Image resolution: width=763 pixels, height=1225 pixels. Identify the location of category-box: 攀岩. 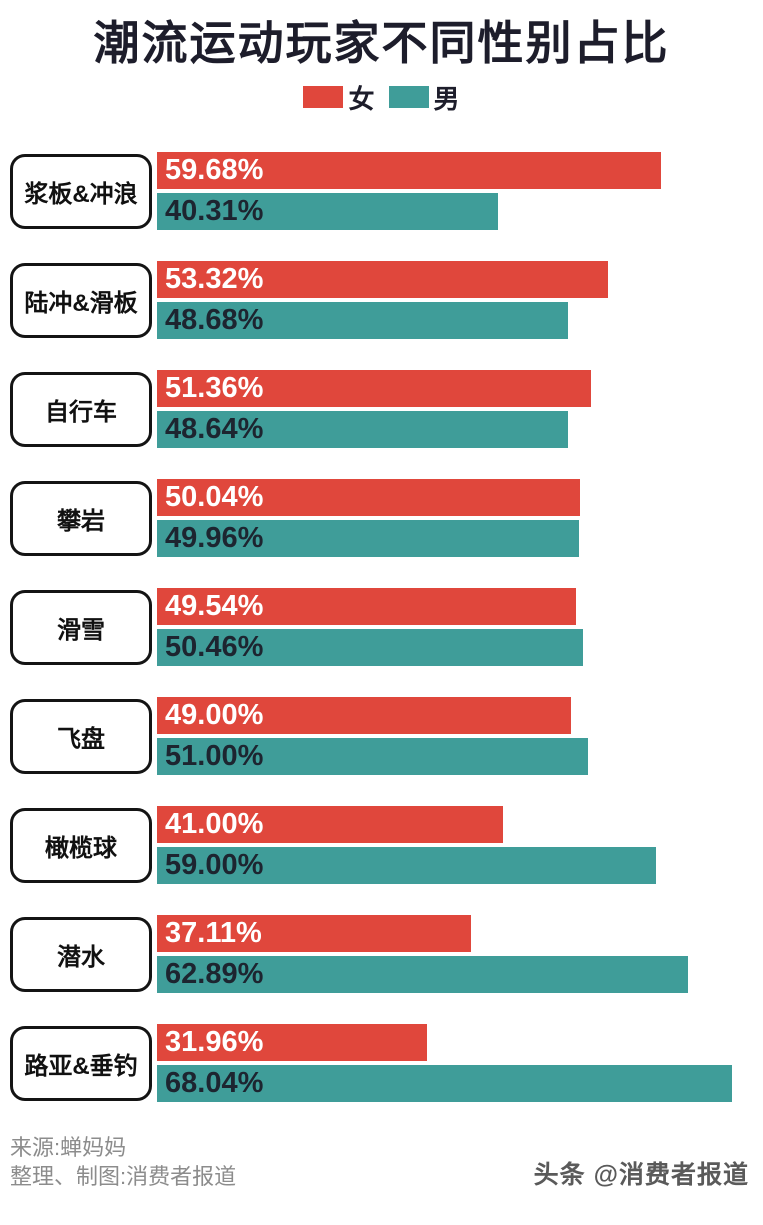
(81, 518).